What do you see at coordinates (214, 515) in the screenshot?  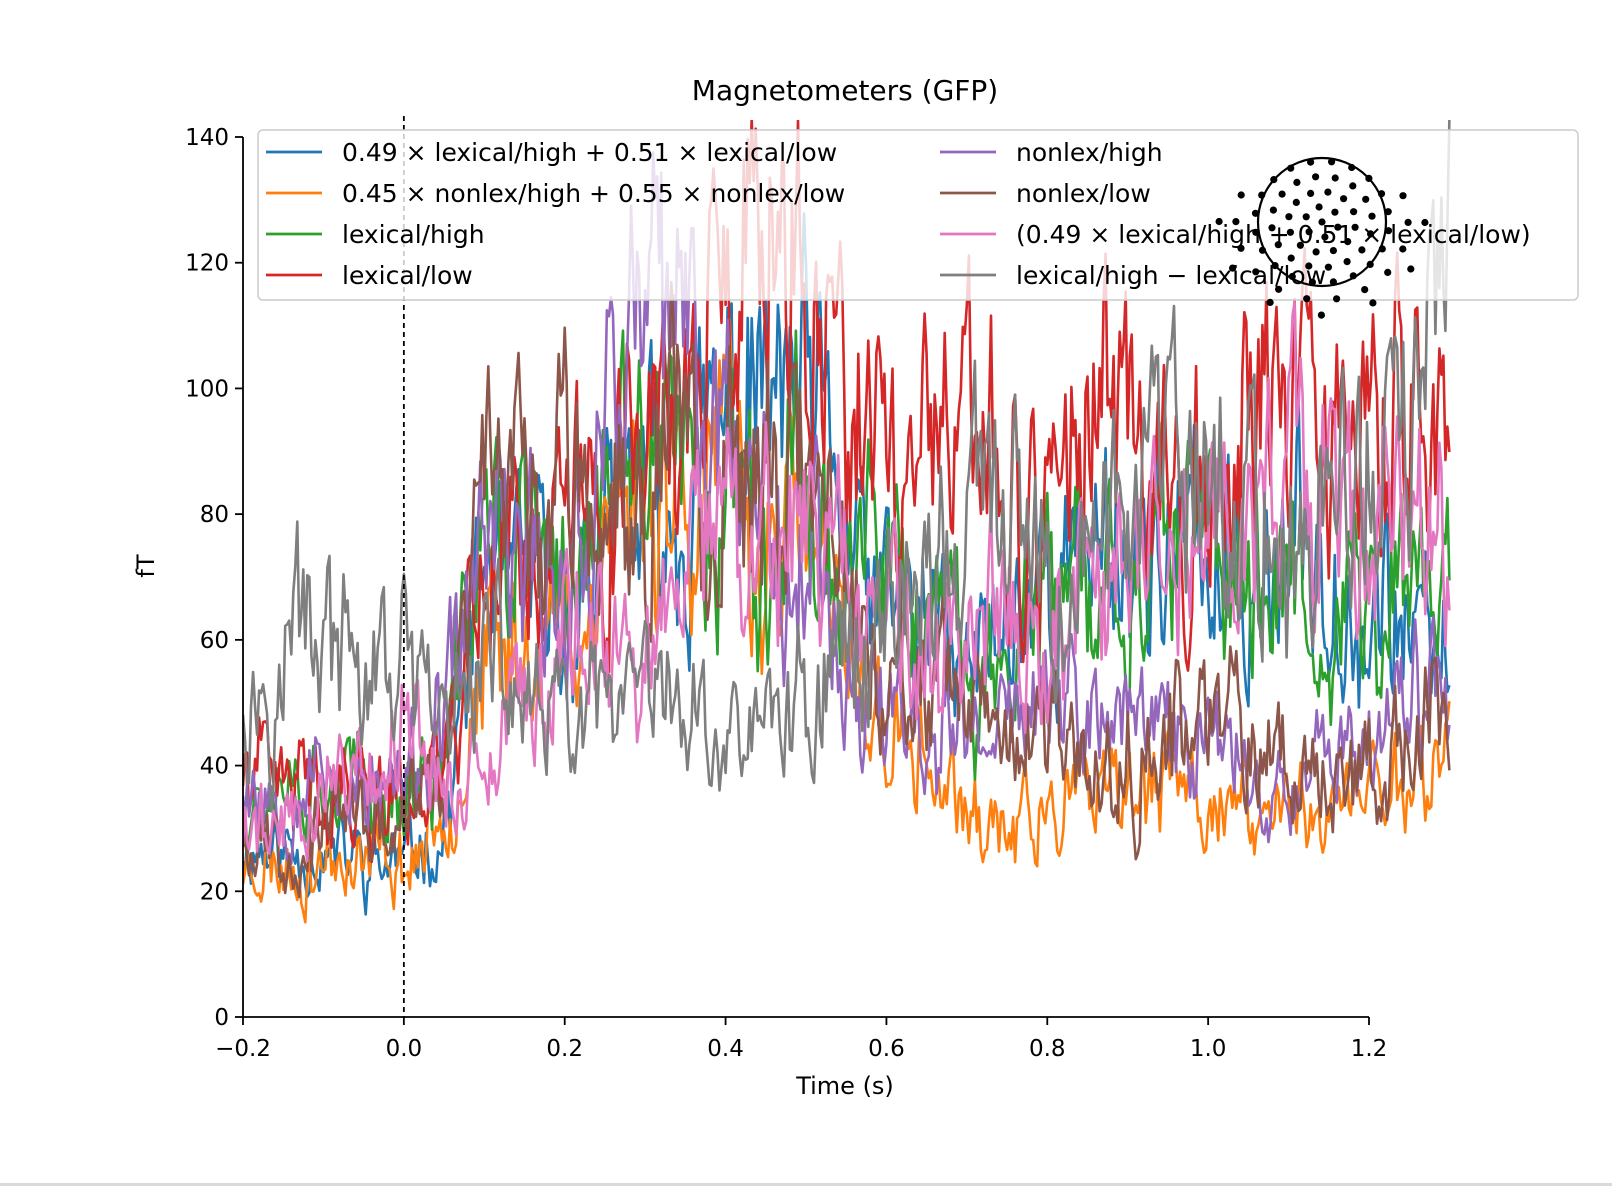 I see `y-tick-label: 80` at bounding box center [214, 515].